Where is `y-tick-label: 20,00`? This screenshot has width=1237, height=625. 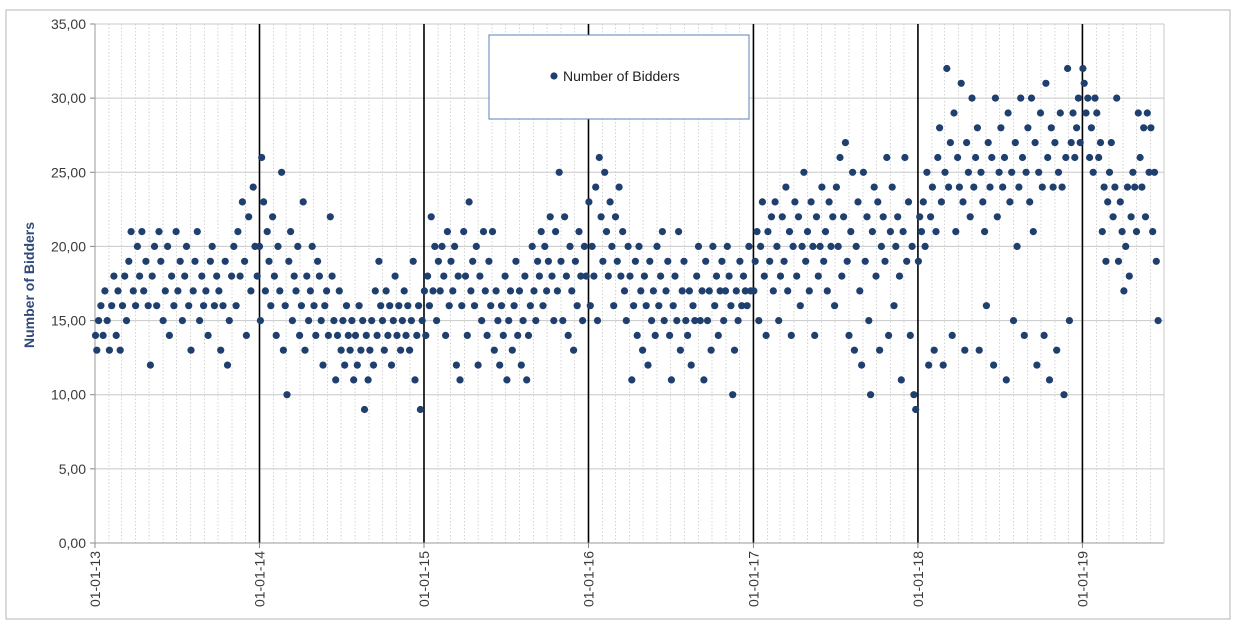
y-tick-label: 20,00 is located at coordinates (68, 246).